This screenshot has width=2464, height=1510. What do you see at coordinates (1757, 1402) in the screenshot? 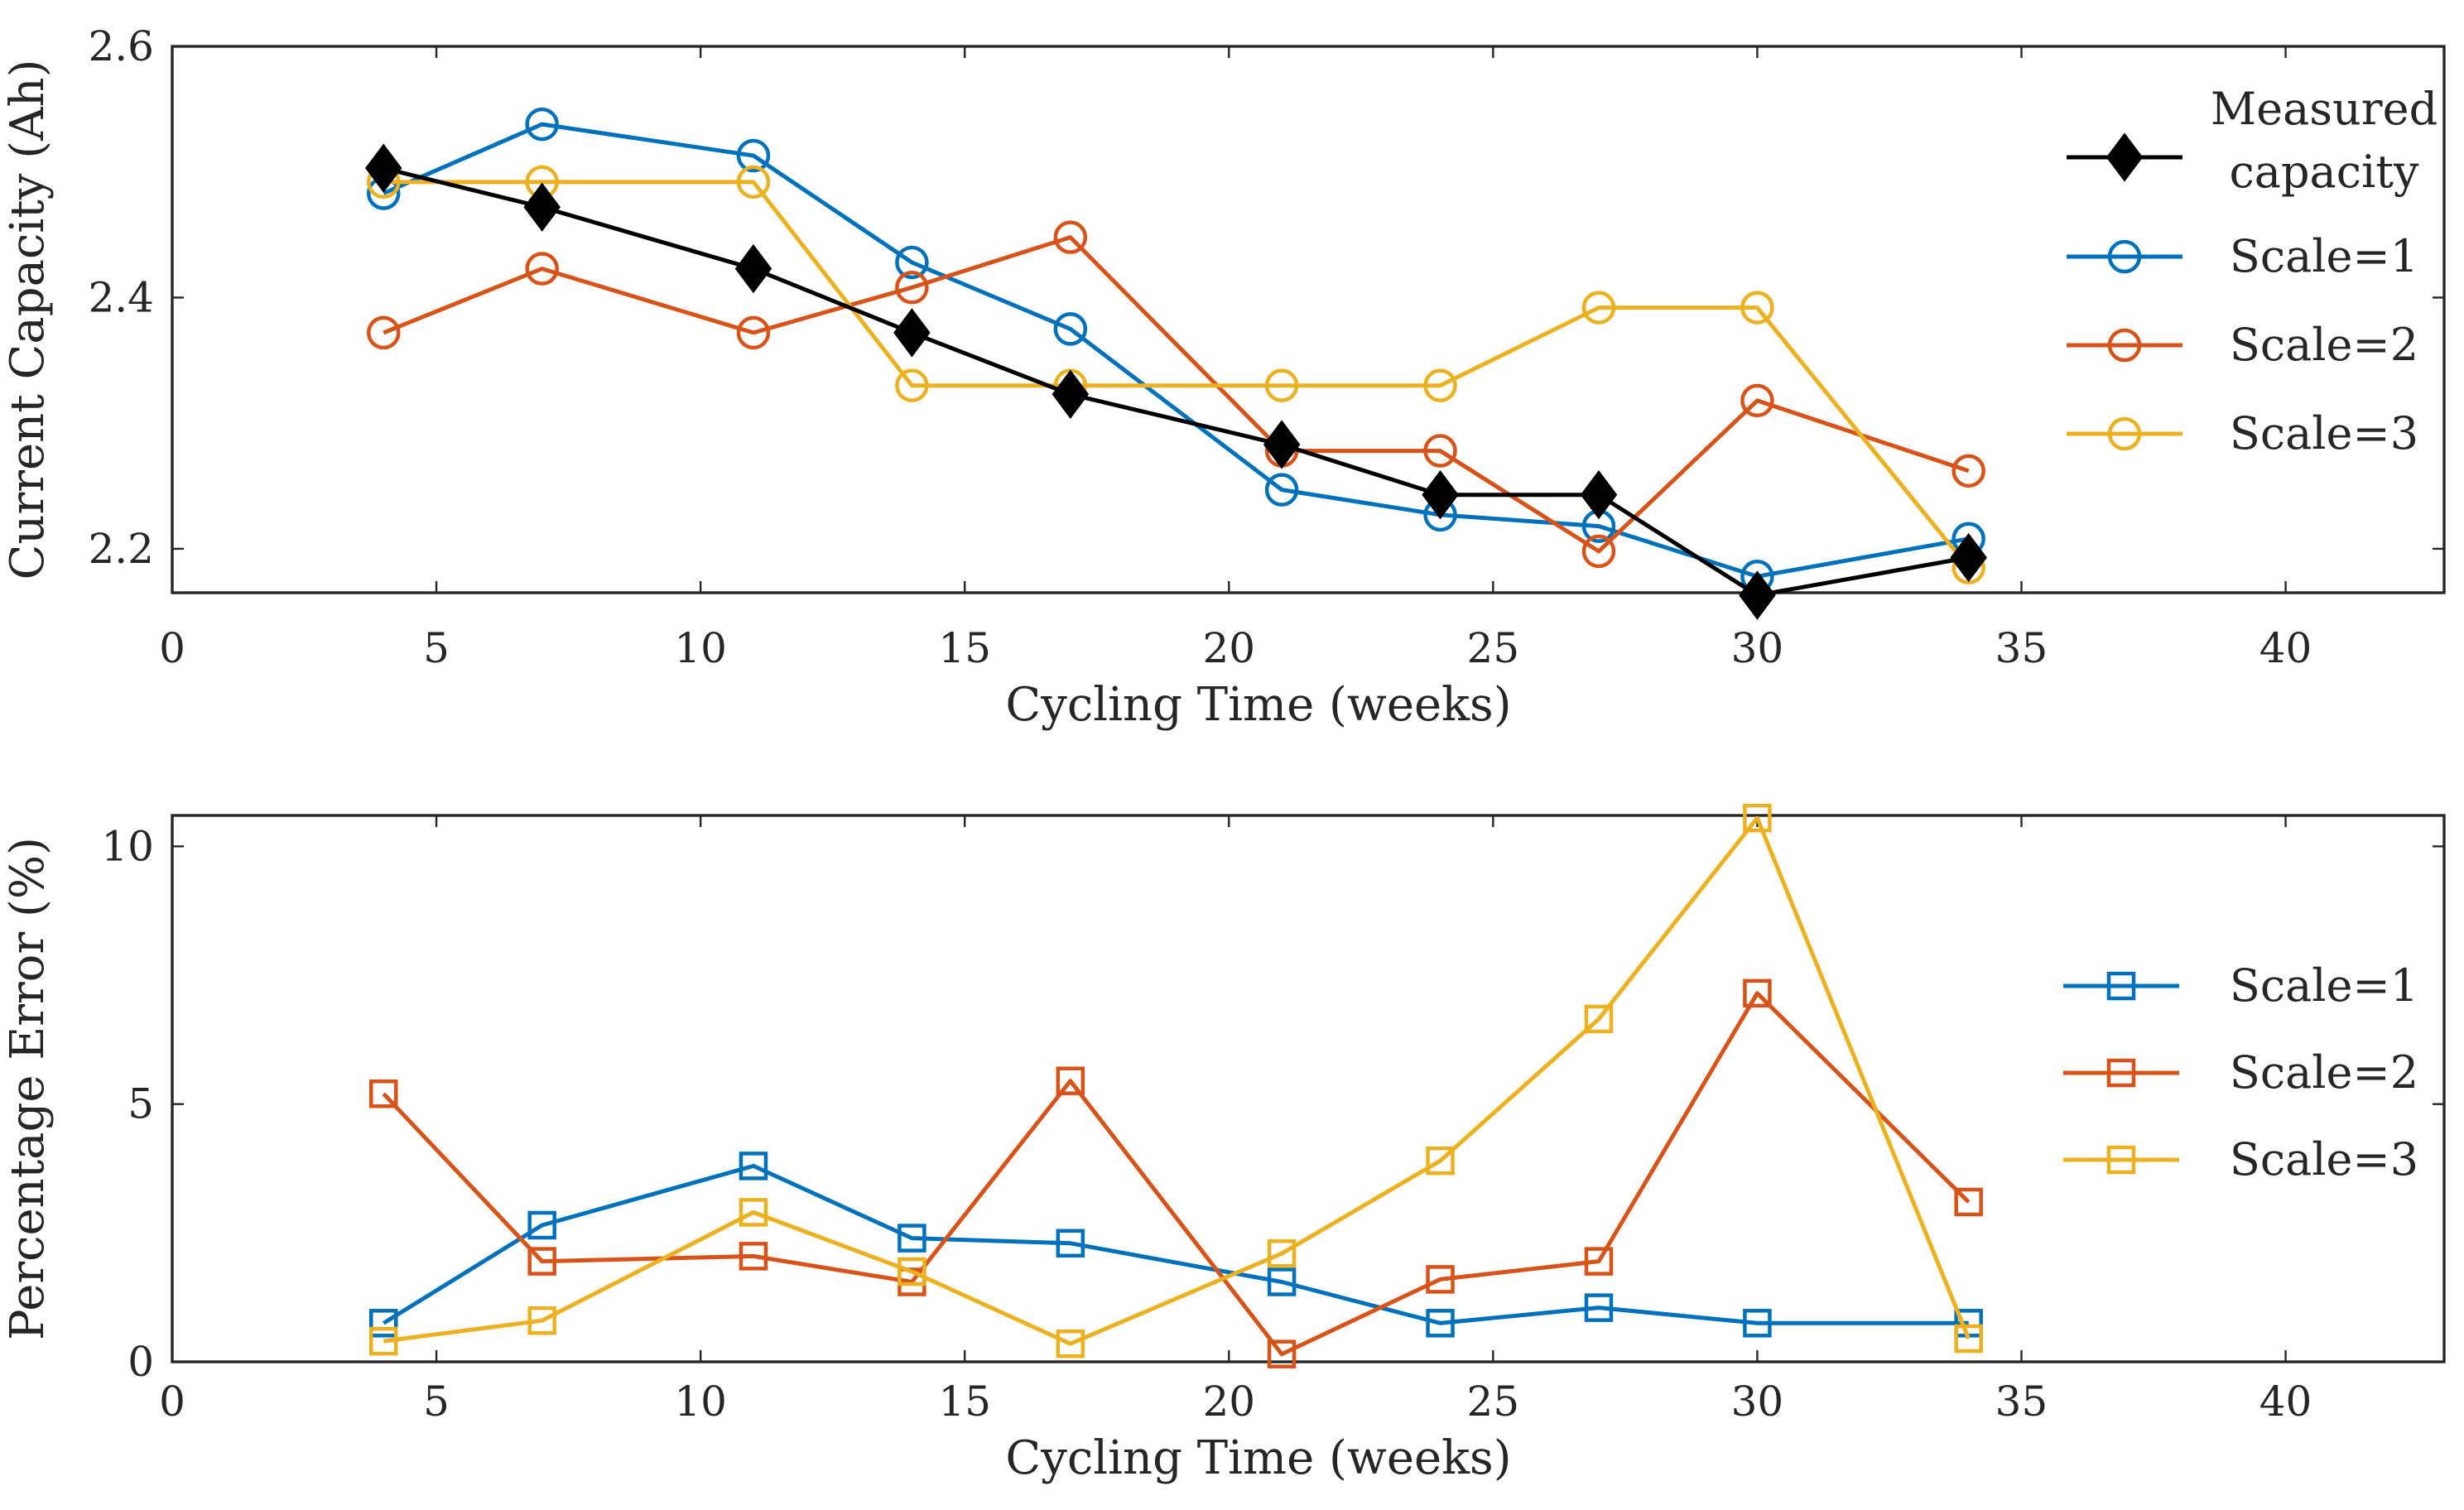
I see `error-x-tick-label: 30` at bounding box center [1757, 1402].